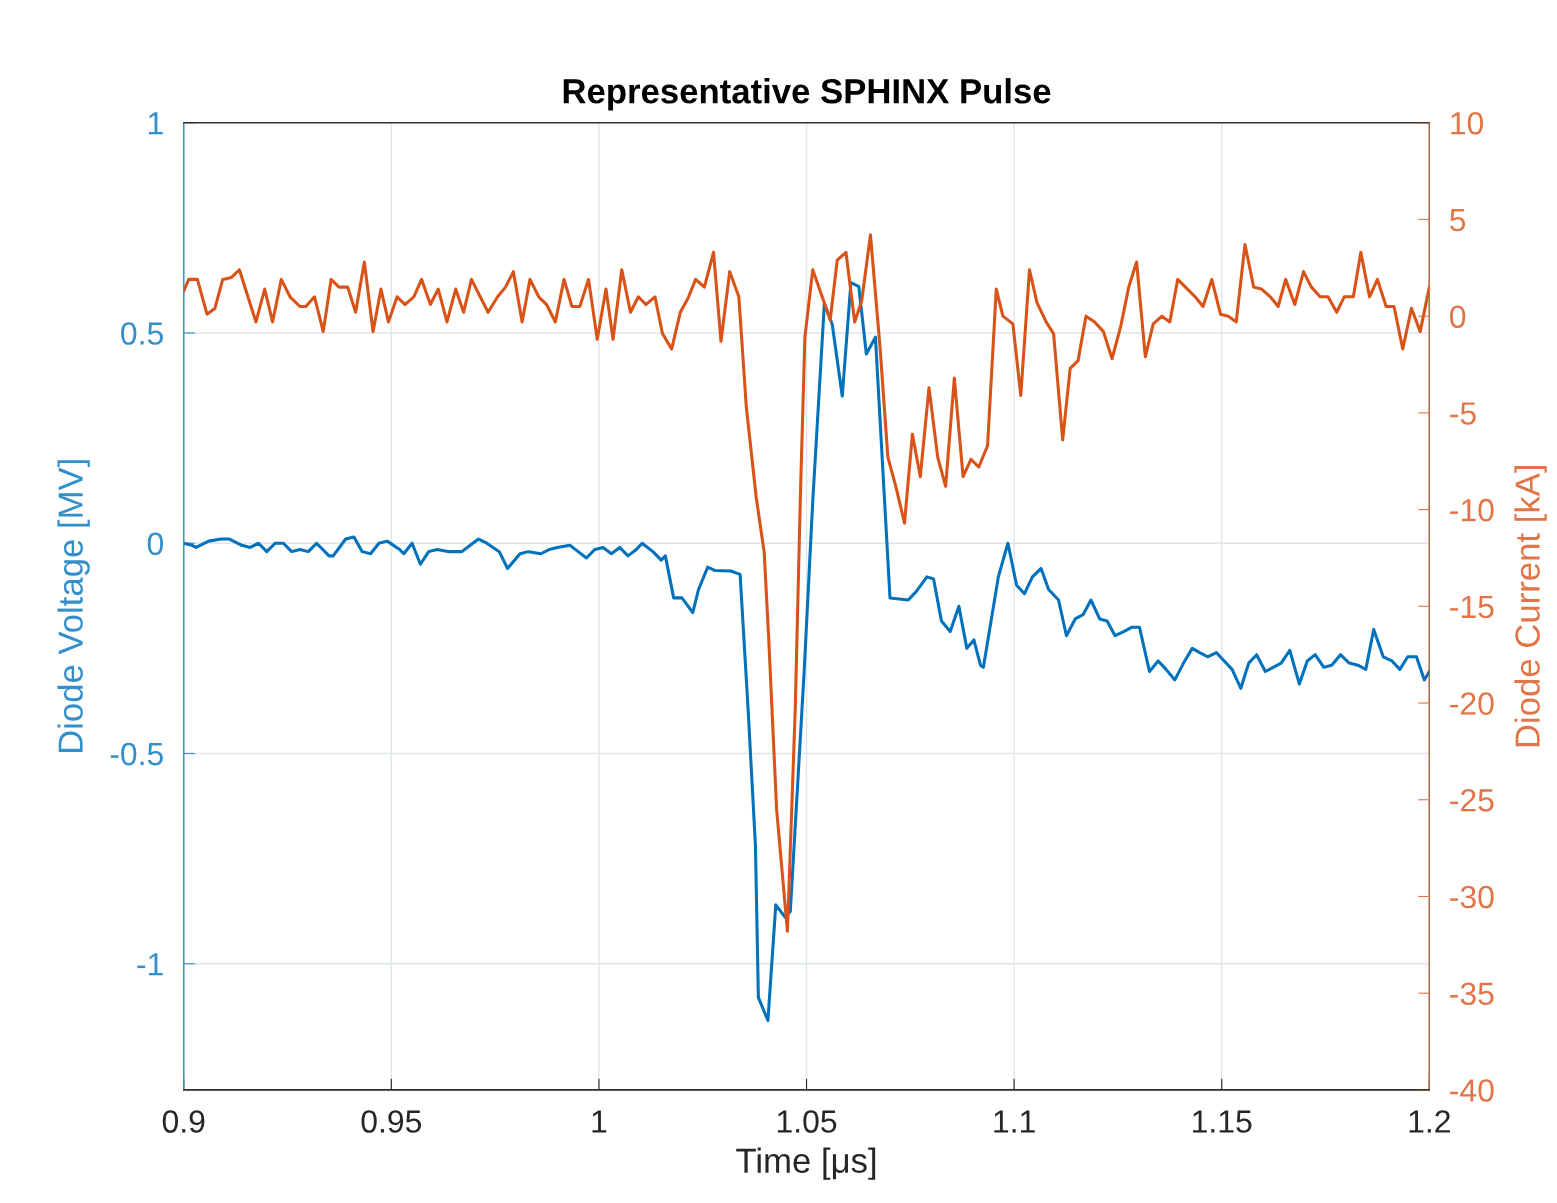  Describe the element at coordinates (136, 754) in the screenshot. I see `y-tick-label: -0.5` at that location.